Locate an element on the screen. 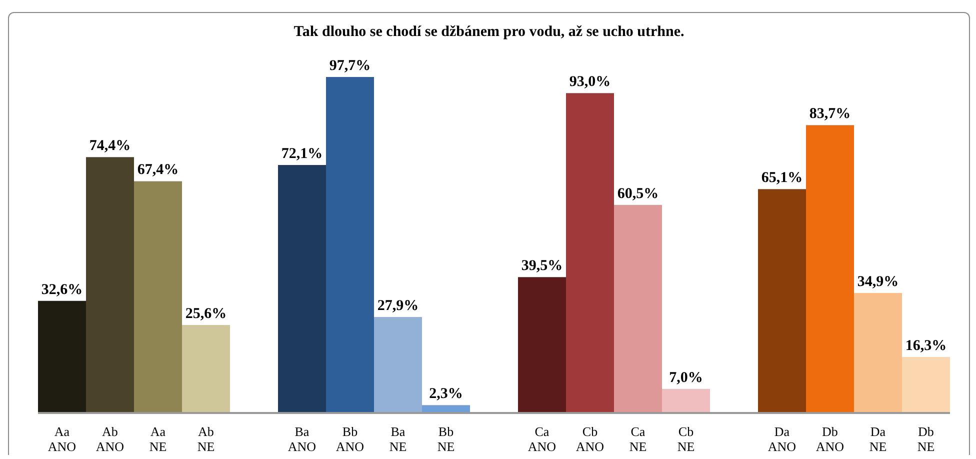 This screenshot has height=459, width=976. x-tick-label: Bb ANO is located at coordinates (350, 439).